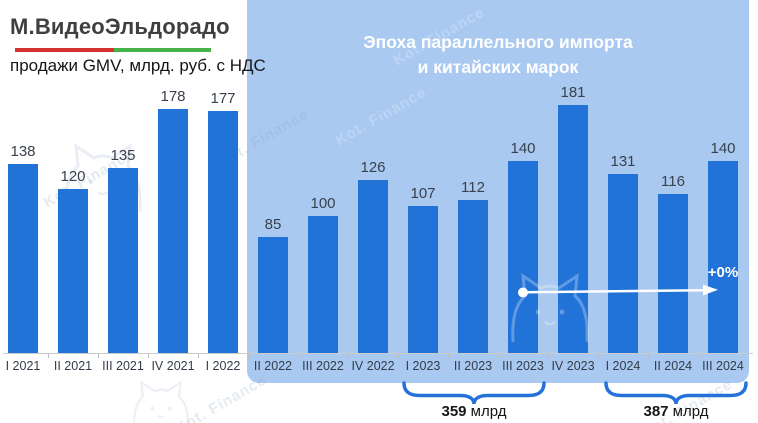  Describe the element at coordinates (138, 65) in the screenshot. I see `chart-subtitle: продажи GMV, млрд. руб. с НДС` at that location.